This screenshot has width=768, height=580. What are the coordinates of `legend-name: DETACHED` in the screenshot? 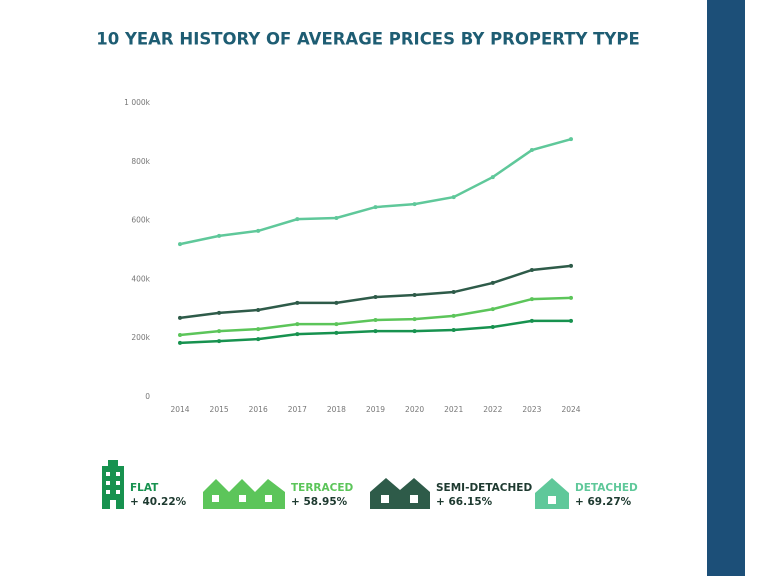 It's located at (606, 488).